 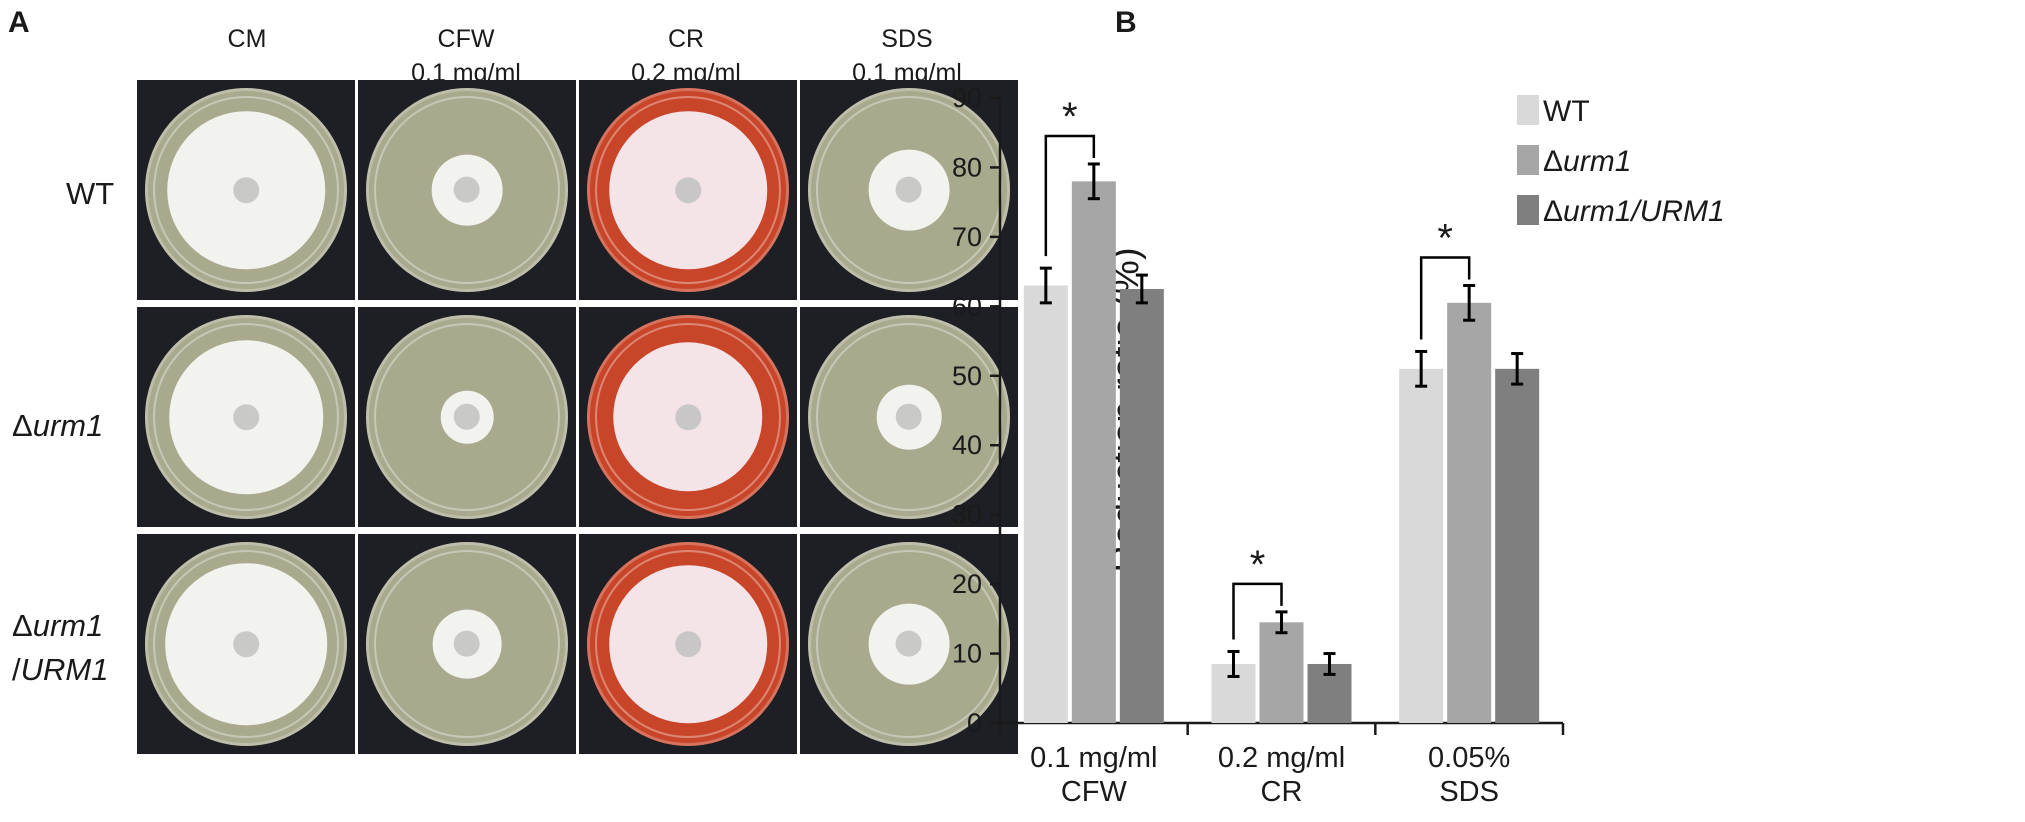 I want to click on y-tick-label: 0, so click(x=974, y=723).